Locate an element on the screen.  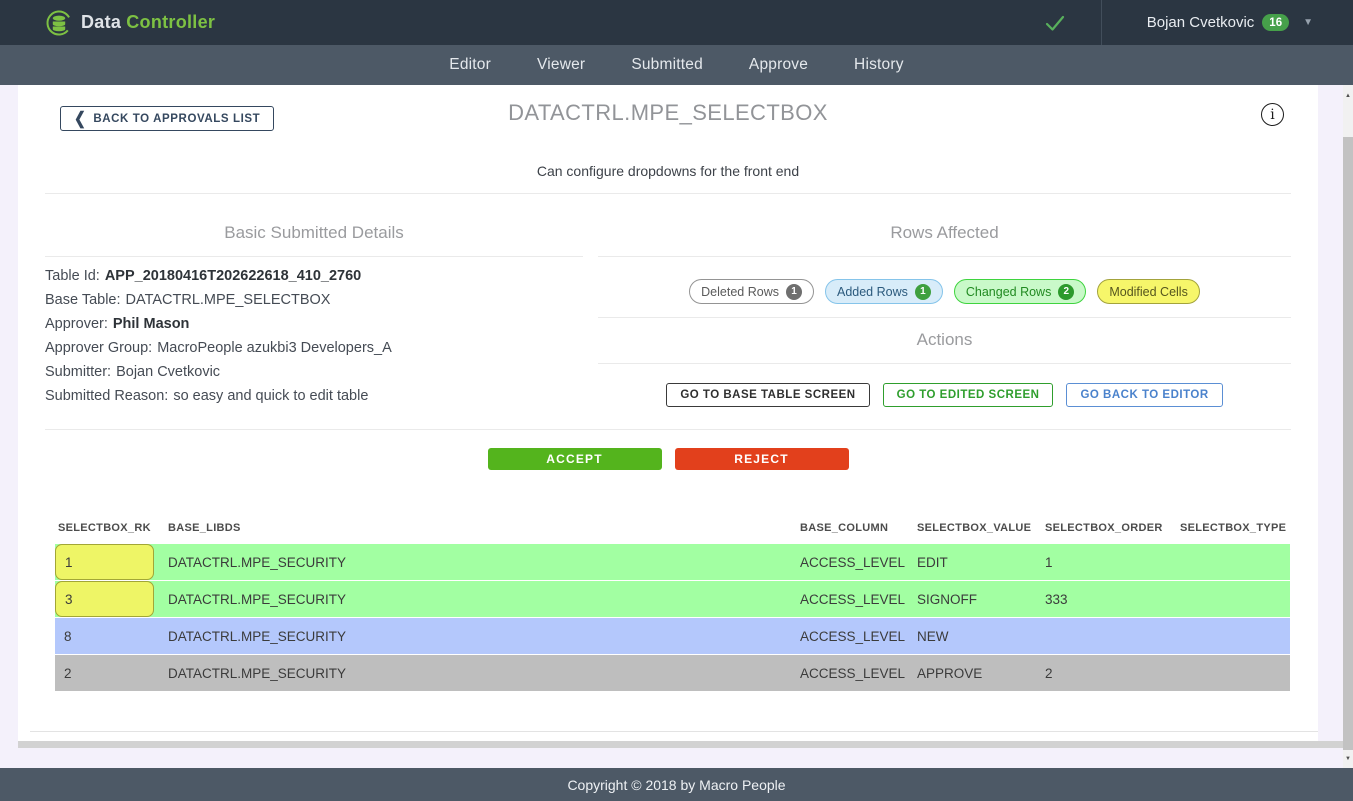
check-icon is located at coordinates (1054, 23).